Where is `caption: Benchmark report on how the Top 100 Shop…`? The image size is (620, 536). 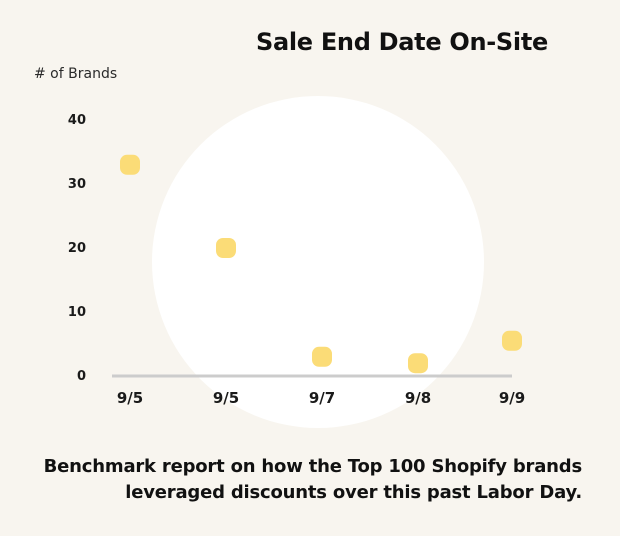 caption: Benchmark report on how the Top 100 Shop… is located at coordinates (302, 480).